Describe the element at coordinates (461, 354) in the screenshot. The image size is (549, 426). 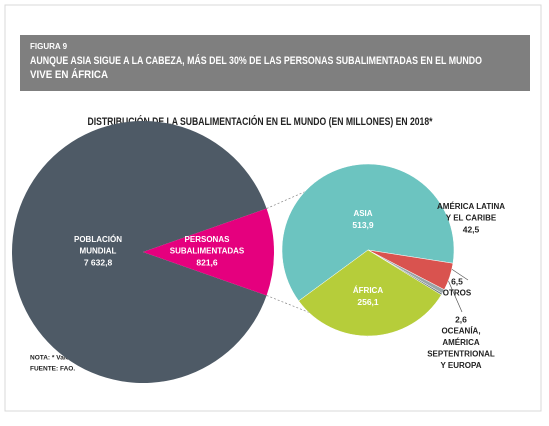
I see `category-label: SEPTENTRIONAL` at that location.